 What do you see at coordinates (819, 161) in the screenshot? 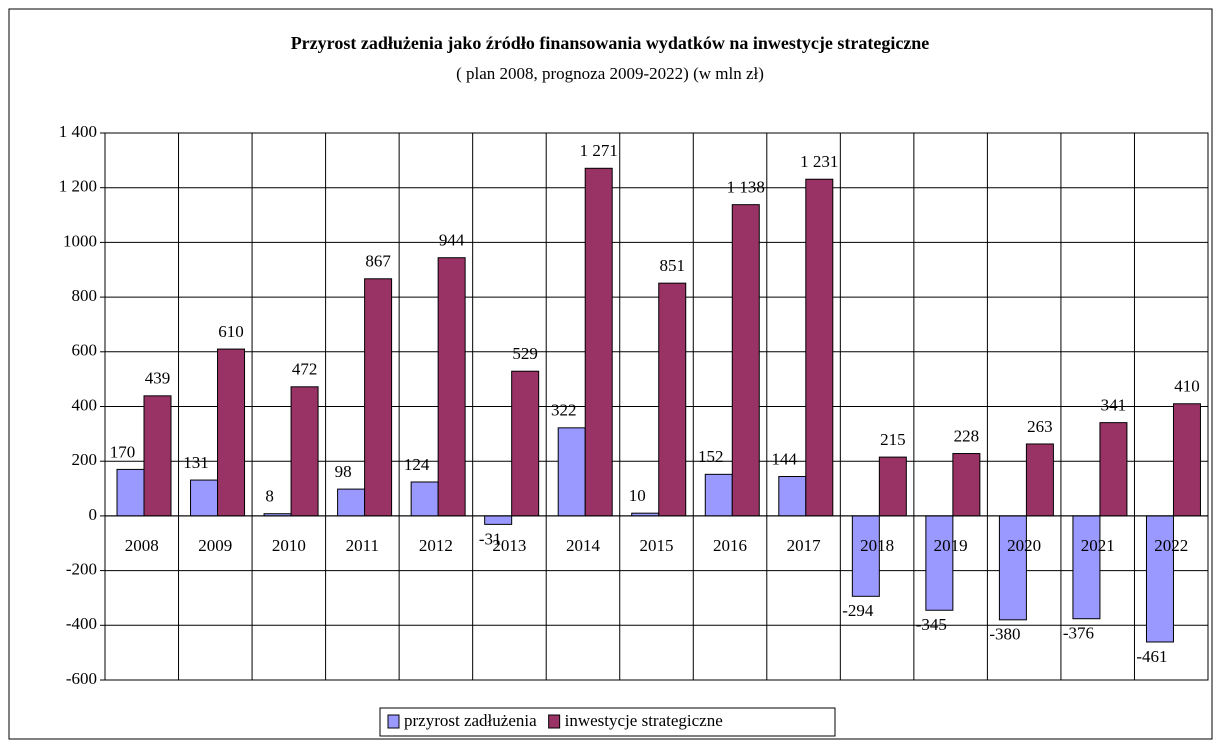
I see `data-label: 1 231` at bounding box center [819, 161].